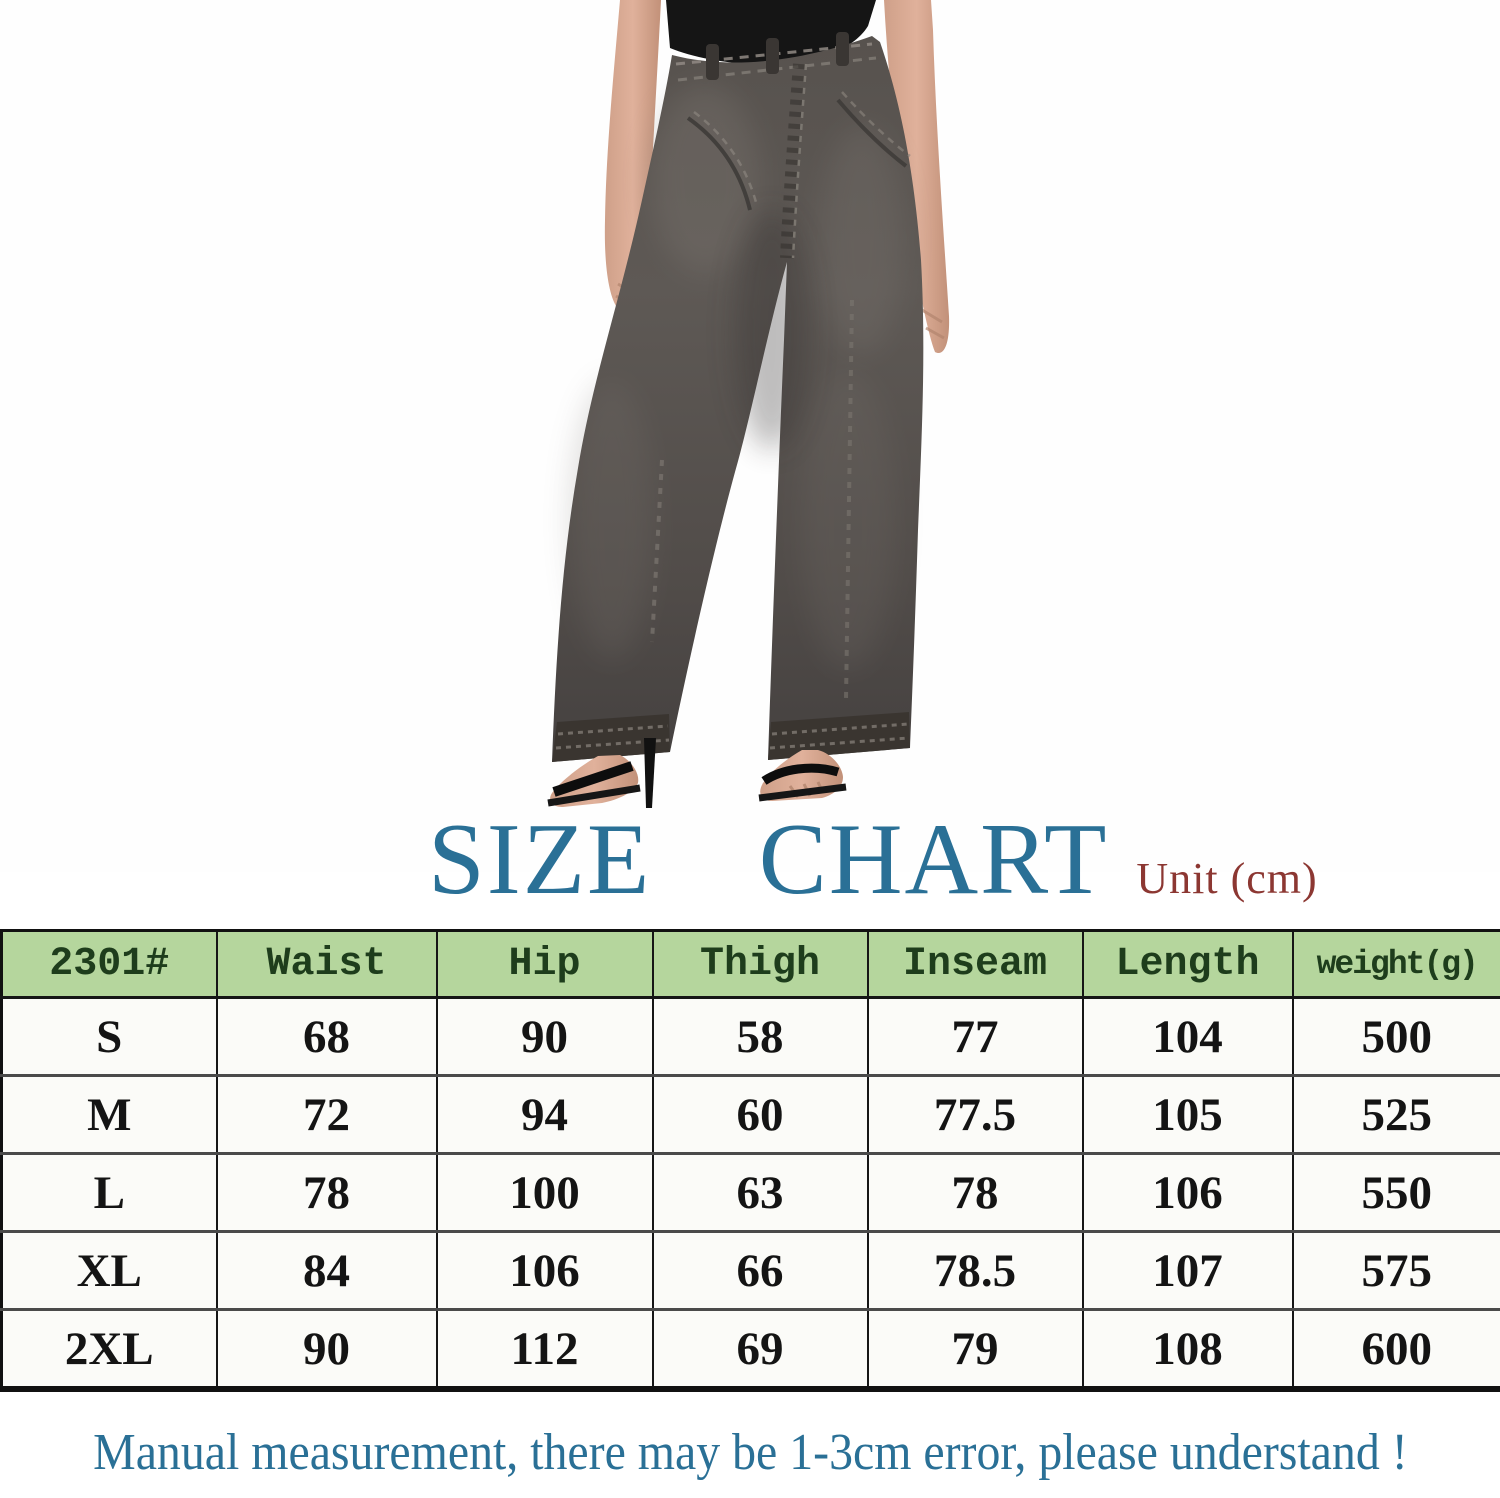 This screenshot has width=1500, height=1498. What do you see at coordinates (872, 133) in the screenshot?
I see `right-pocket-seam` at bounding box center [872, 133].